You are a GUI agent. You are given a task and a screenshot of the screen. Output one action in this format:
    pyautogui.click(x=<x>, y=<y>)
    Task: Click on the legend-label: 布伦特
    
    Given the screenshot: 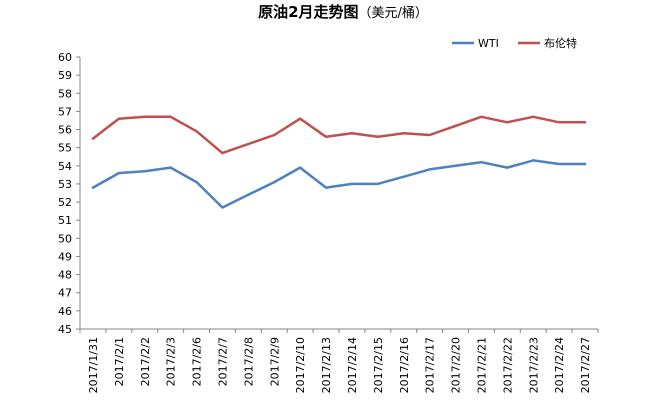 What is the action you would take?
    pyautogui.click(x=560, y=43)
    